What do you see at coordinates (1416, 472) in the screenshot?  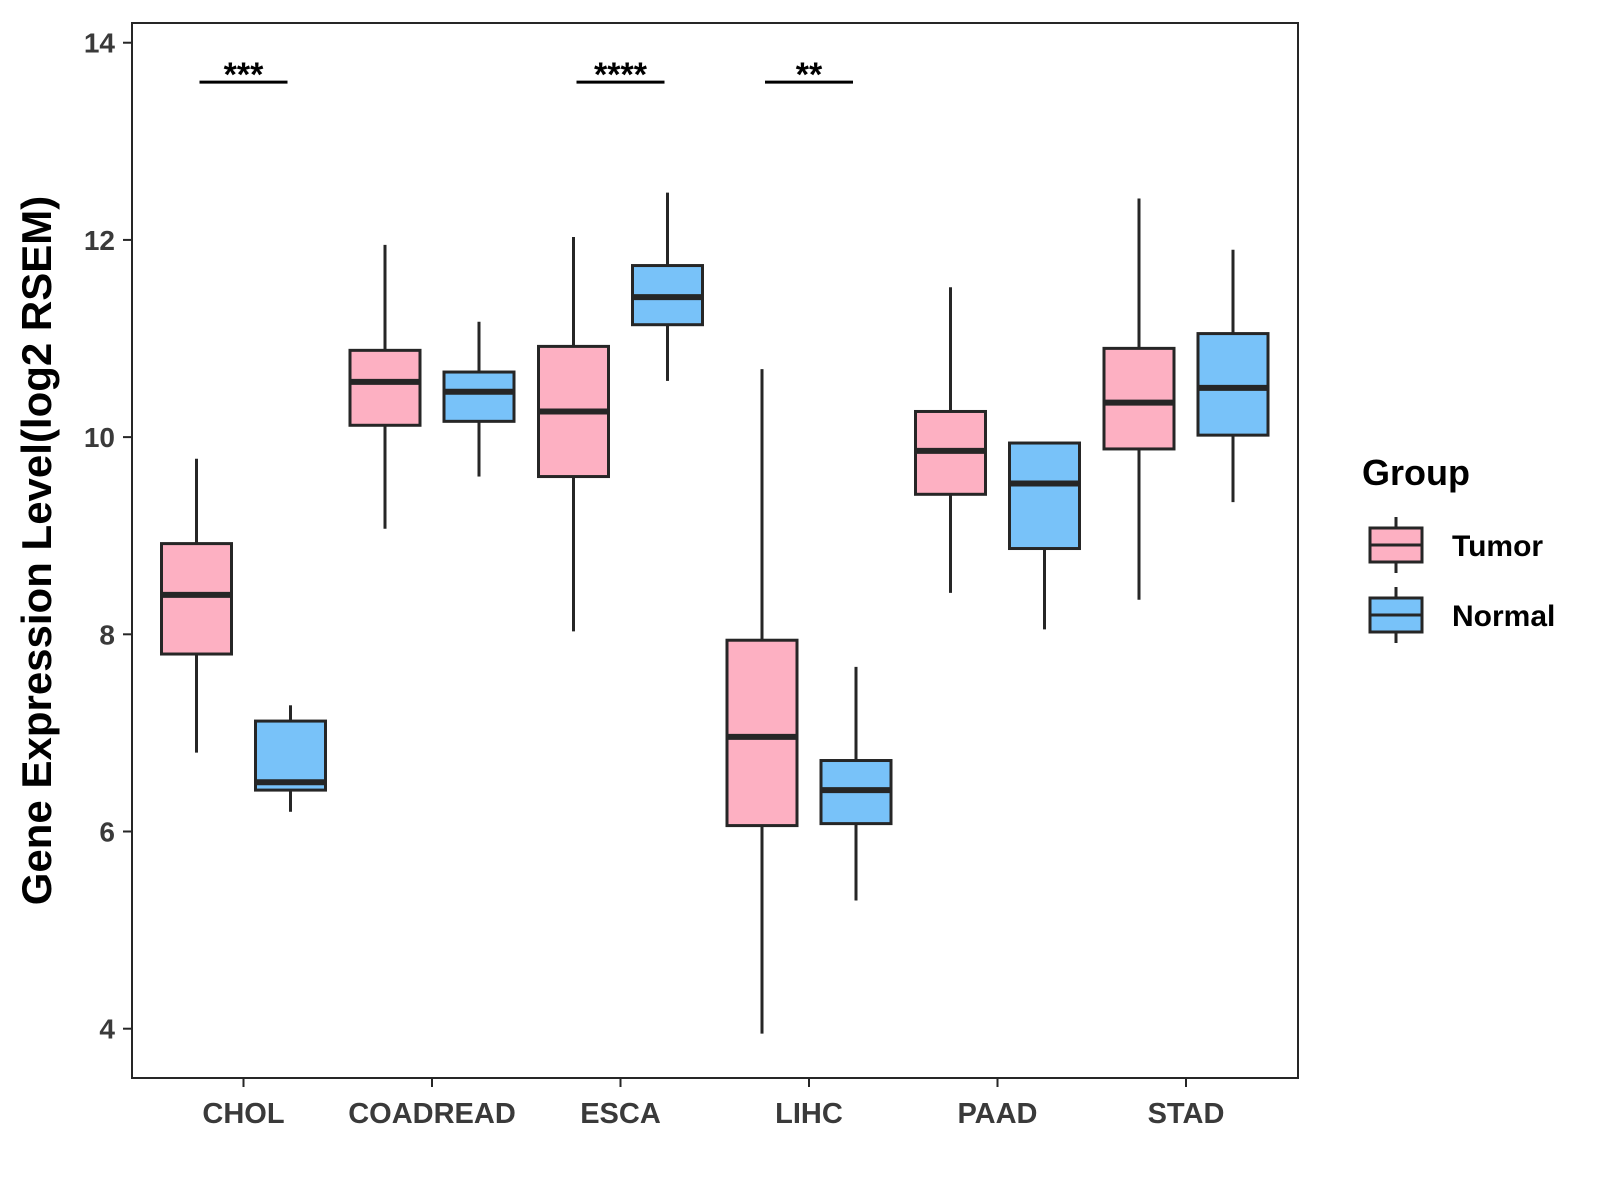 I see `legend-title: Group` at bounding box center [1416, 472].